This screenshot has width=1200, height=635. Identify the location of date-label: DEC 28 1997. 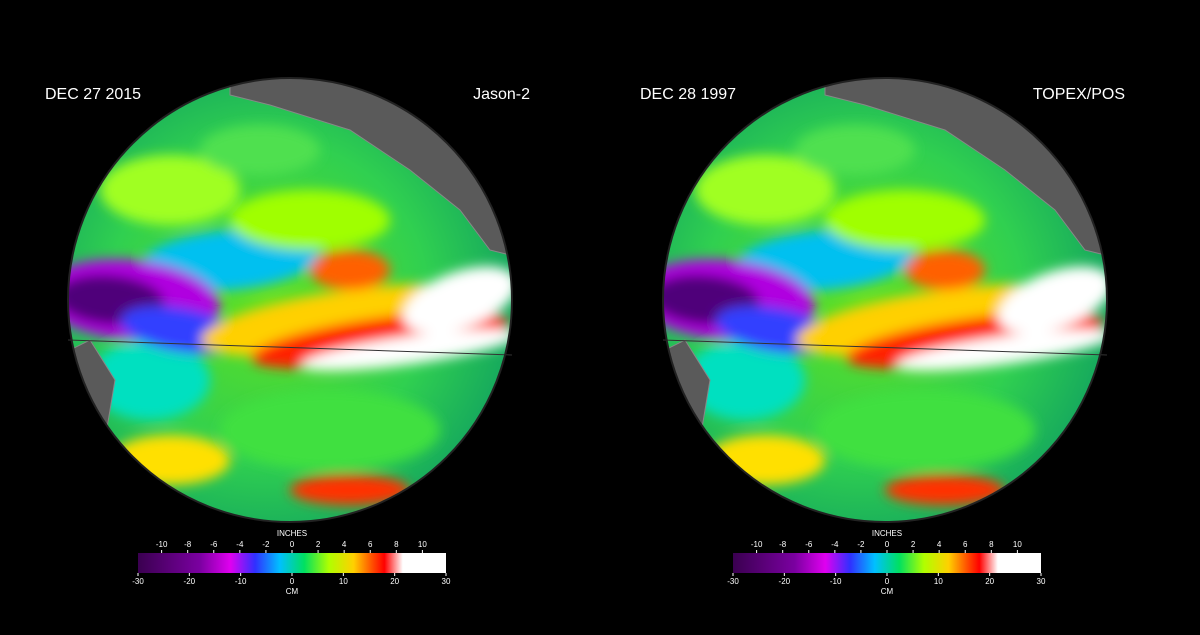
(688, 94).